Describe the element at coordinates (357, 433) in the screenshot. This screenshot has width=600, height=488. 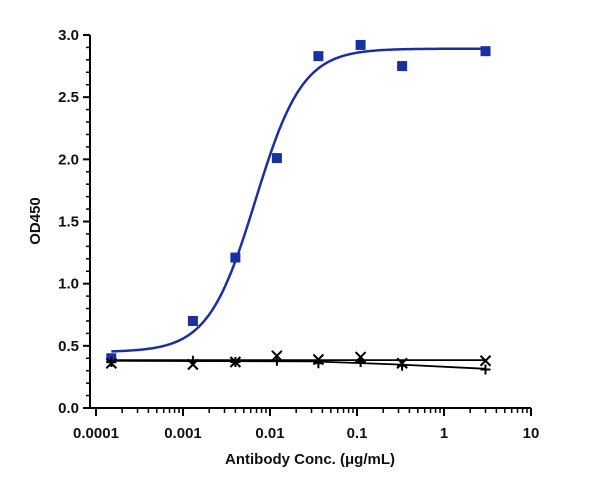
I see `x-tick-label: 0.1` at that location.